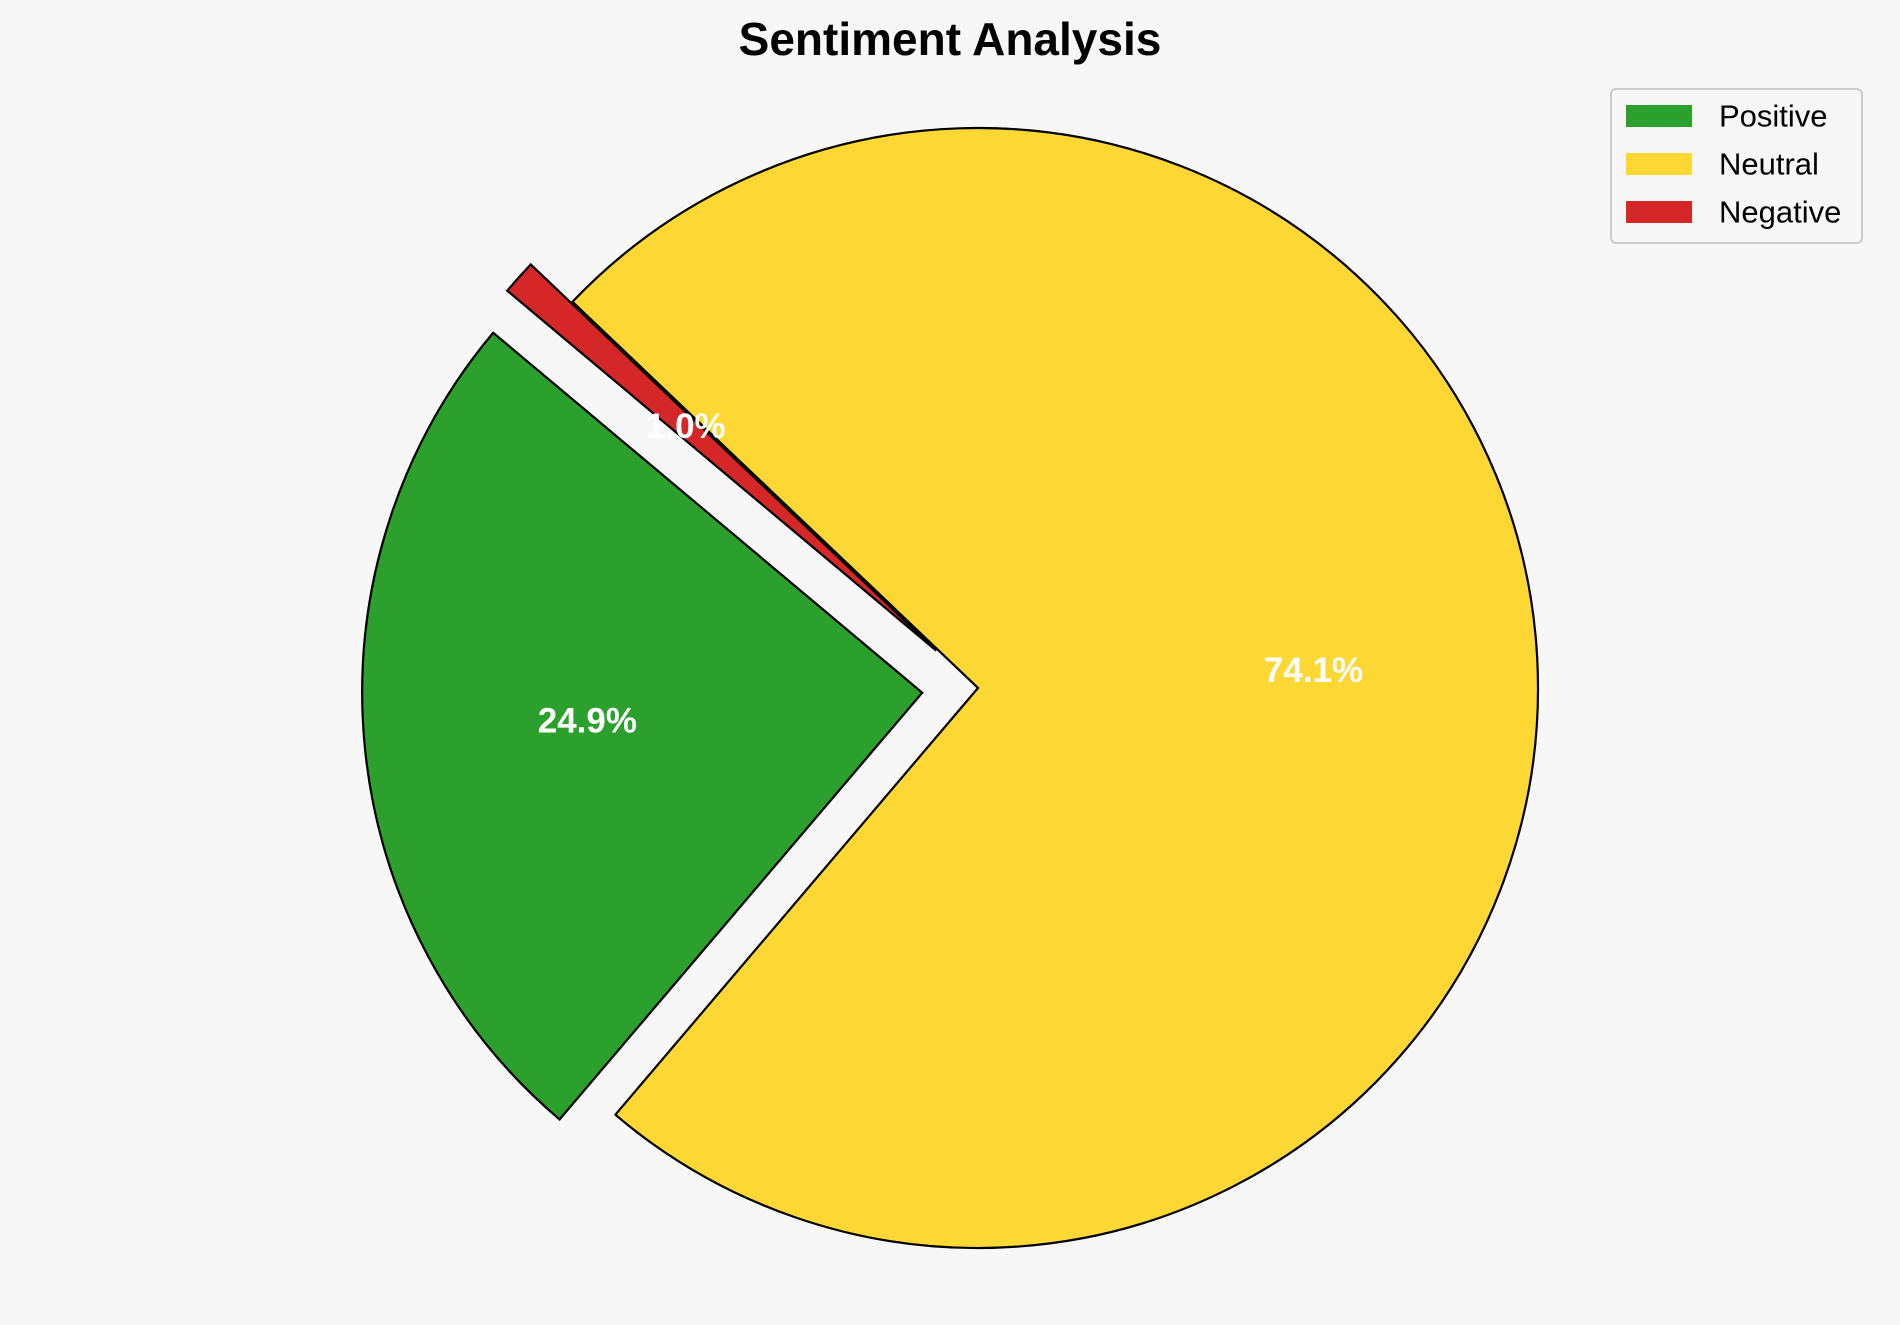 The width and height of the screenshot is (1900, 1325). I want to click on pie-slice-negative, so click(721, 457).